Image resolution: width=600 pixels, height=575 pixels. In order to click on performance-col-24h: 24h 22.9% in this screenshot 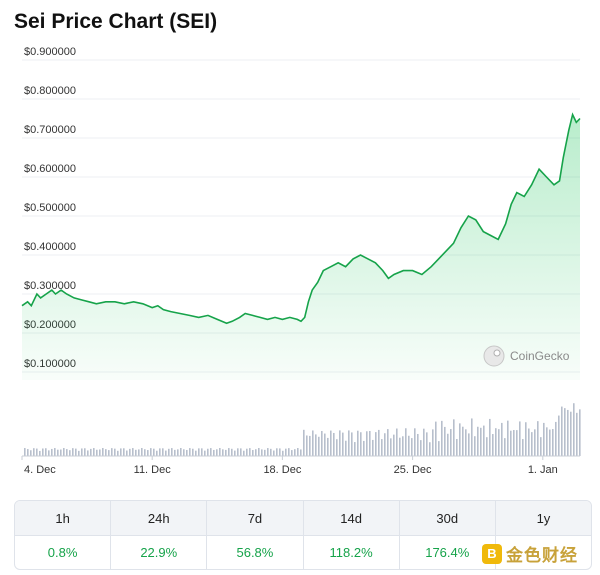, I will do `click(159, 535)`.